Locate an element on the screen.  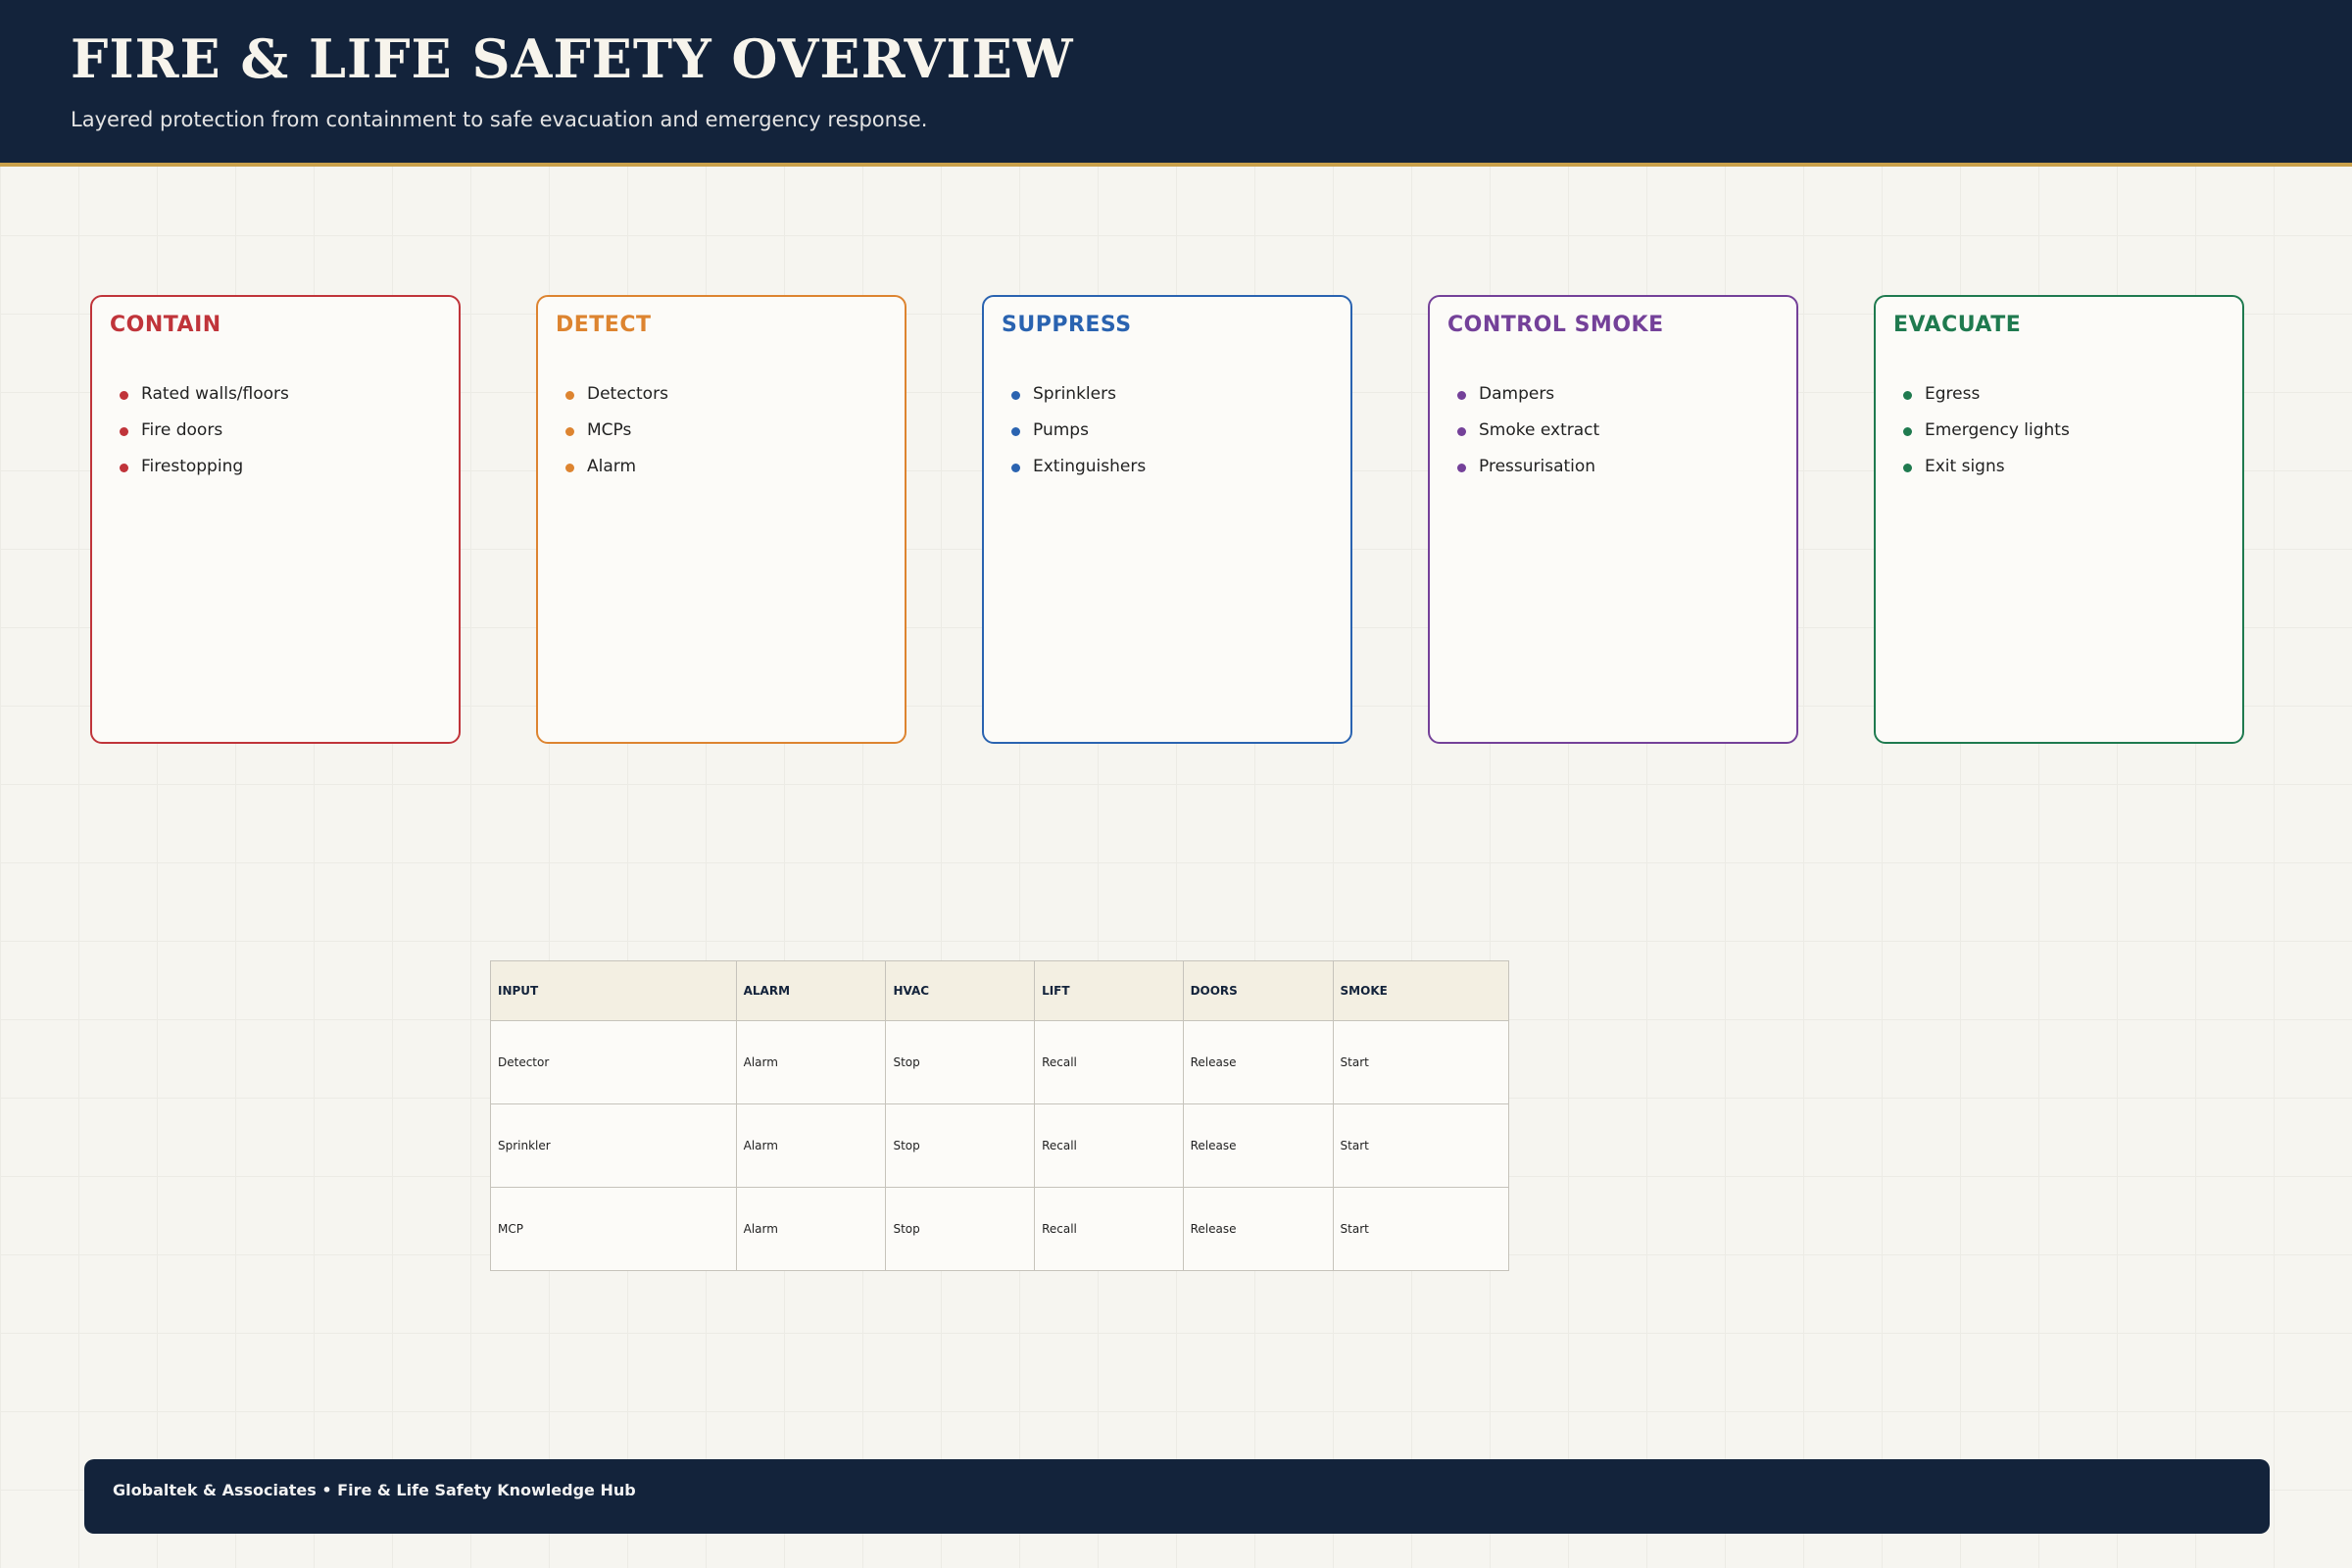
card-title: CONTAIN is located at coordinates (165, 325).